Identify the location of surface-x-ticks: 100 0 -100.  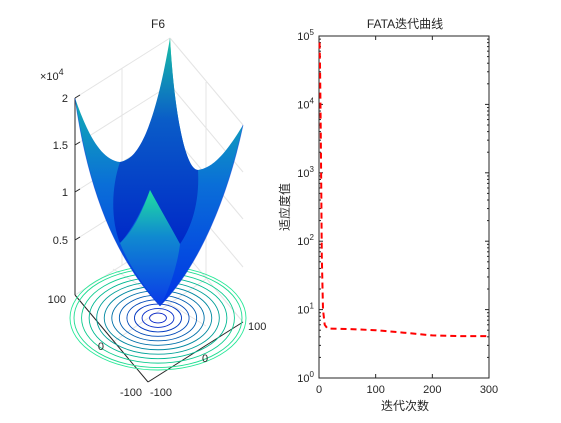
(95, 346).